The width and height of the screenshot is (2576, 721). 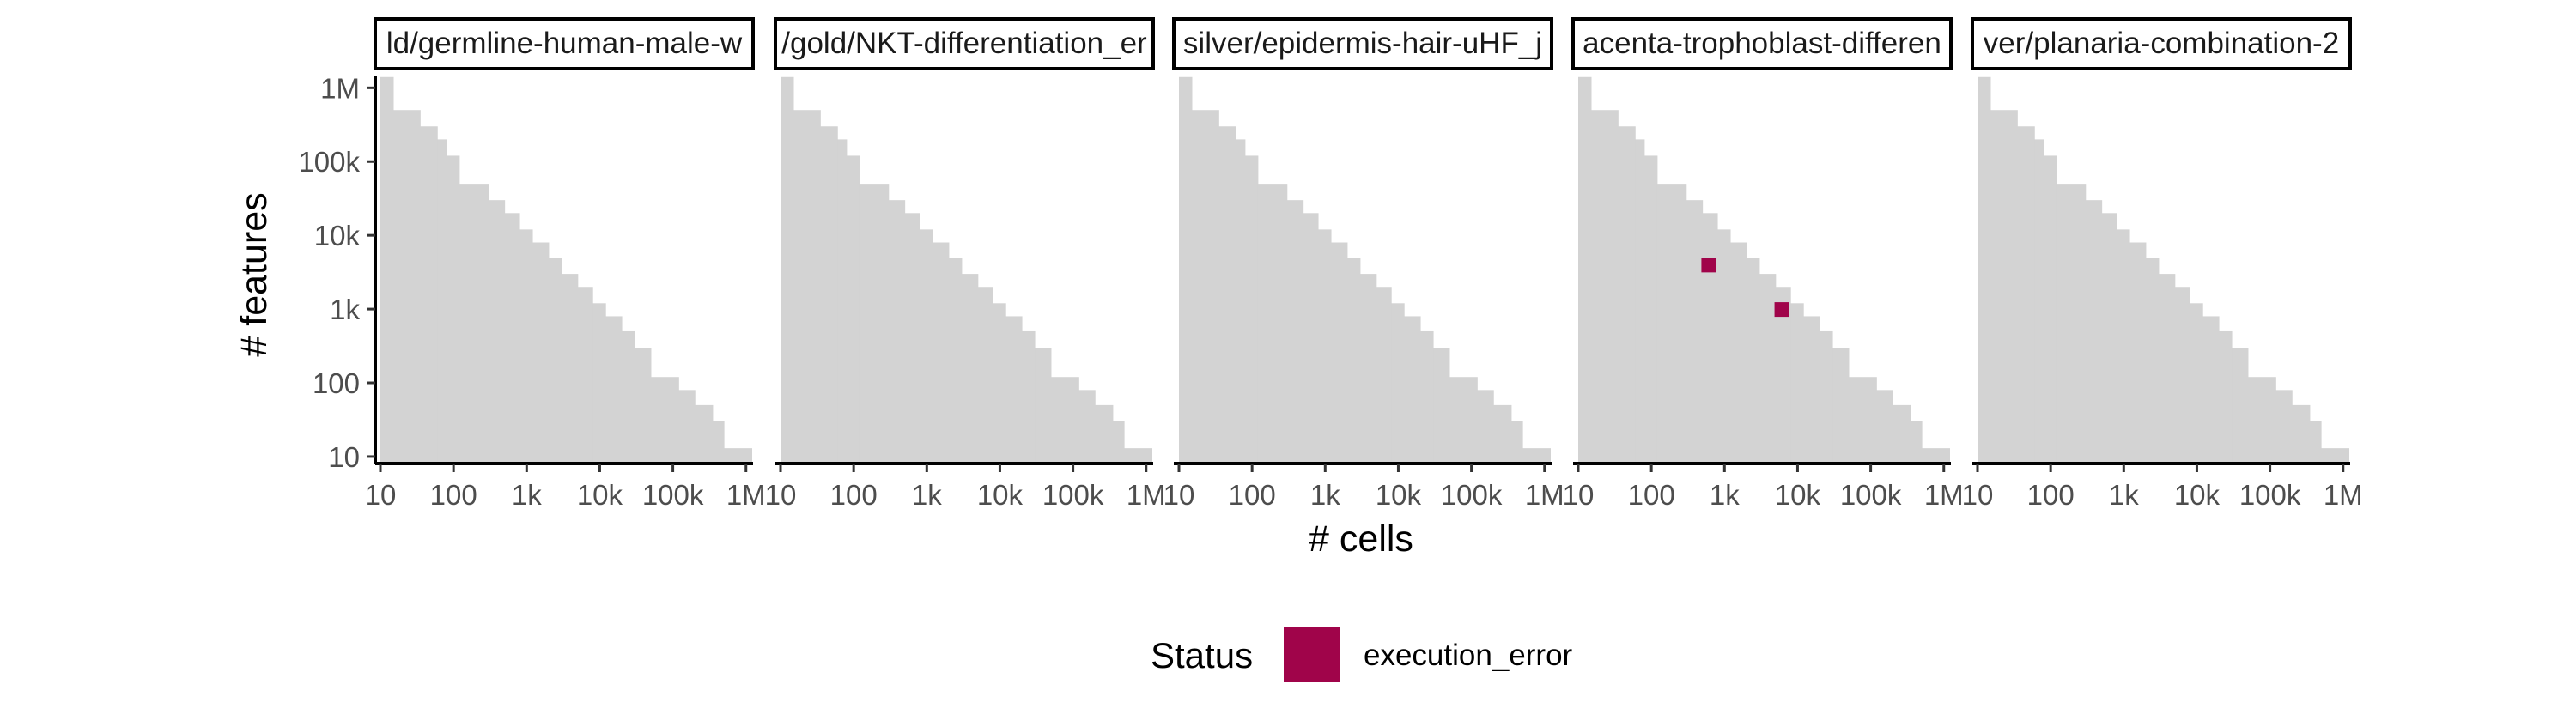 What do you see at coordinates (1361, 539) in the screenshot?
I see `x-axis-title: # cells` at bounding box center [1361, 539].